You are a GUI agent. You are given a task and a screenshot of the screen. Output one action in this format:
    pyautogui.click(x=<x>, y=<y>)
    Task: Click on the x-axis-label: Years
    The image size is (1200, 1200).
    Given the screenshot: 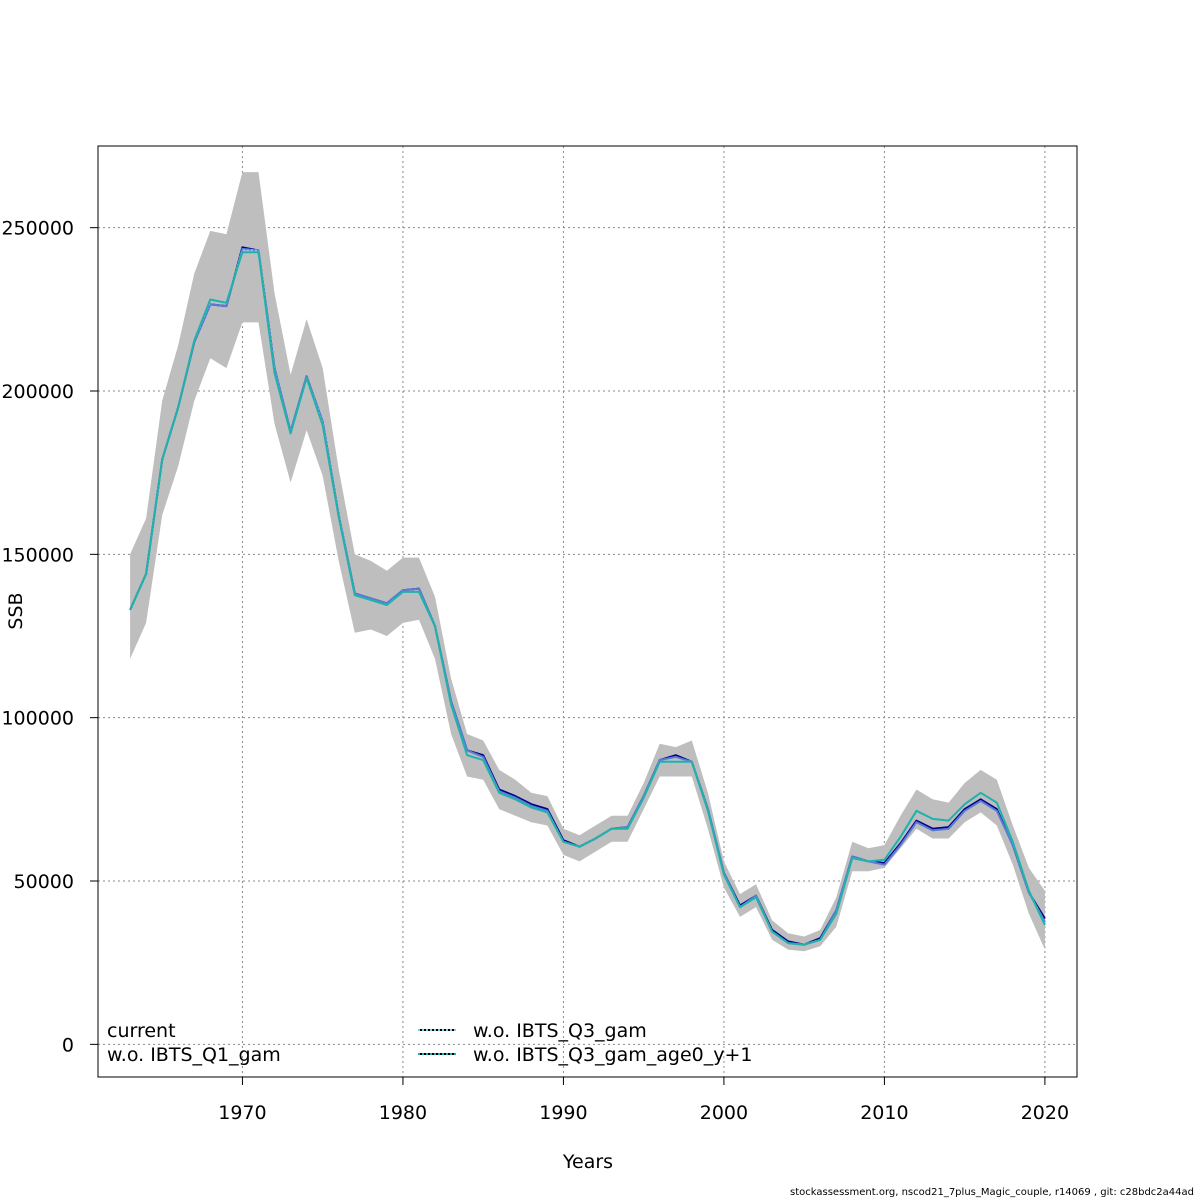 What is the action you would take?
    pyautogui.click(x=587, y=1162)
    